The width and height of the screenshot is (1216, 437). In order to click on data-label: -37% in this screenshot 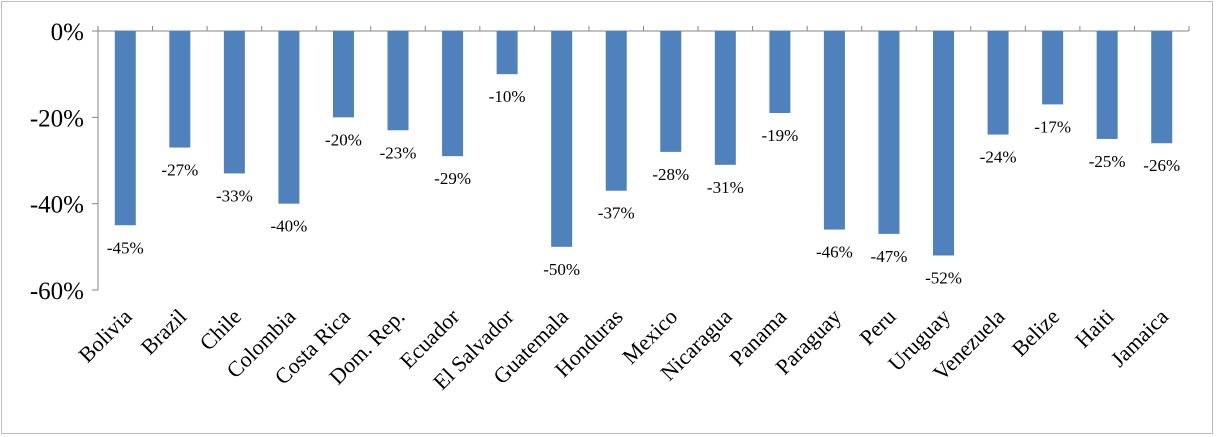, I will do `click(616, 213)`.